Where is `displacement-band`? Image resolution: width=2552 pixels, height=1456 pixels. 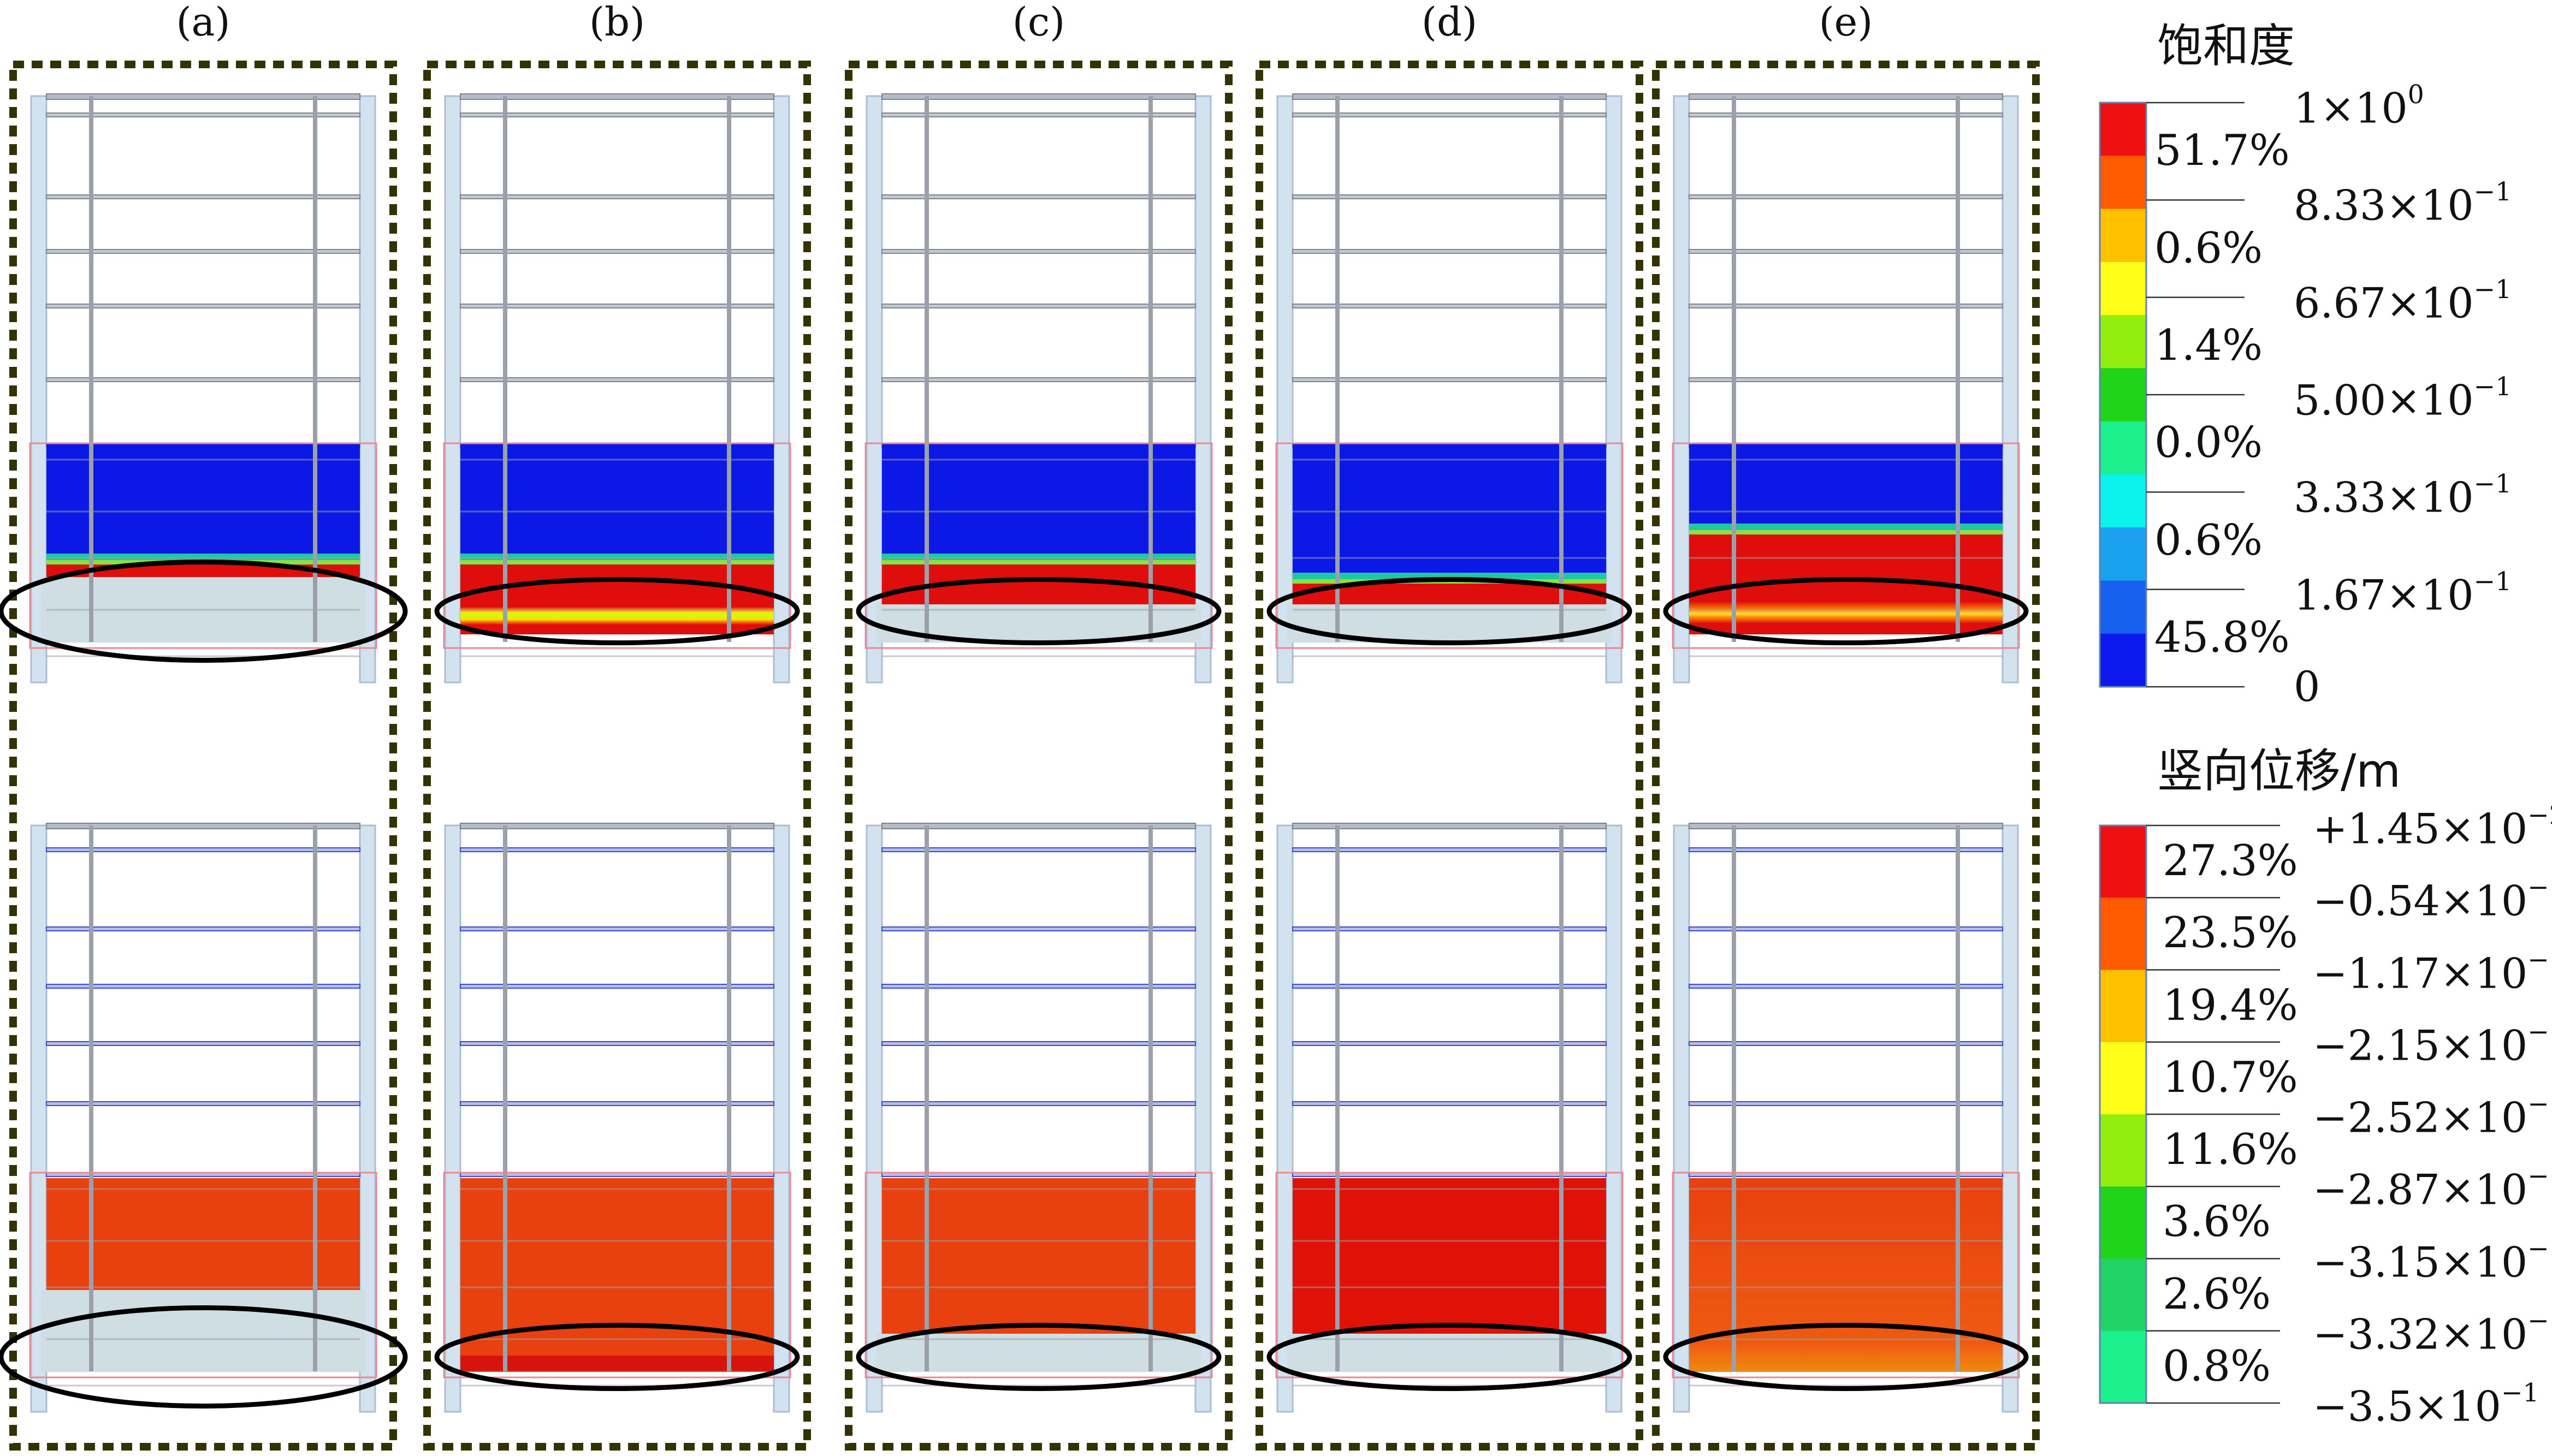 displacement-band is located at coordinates (617, 1363).